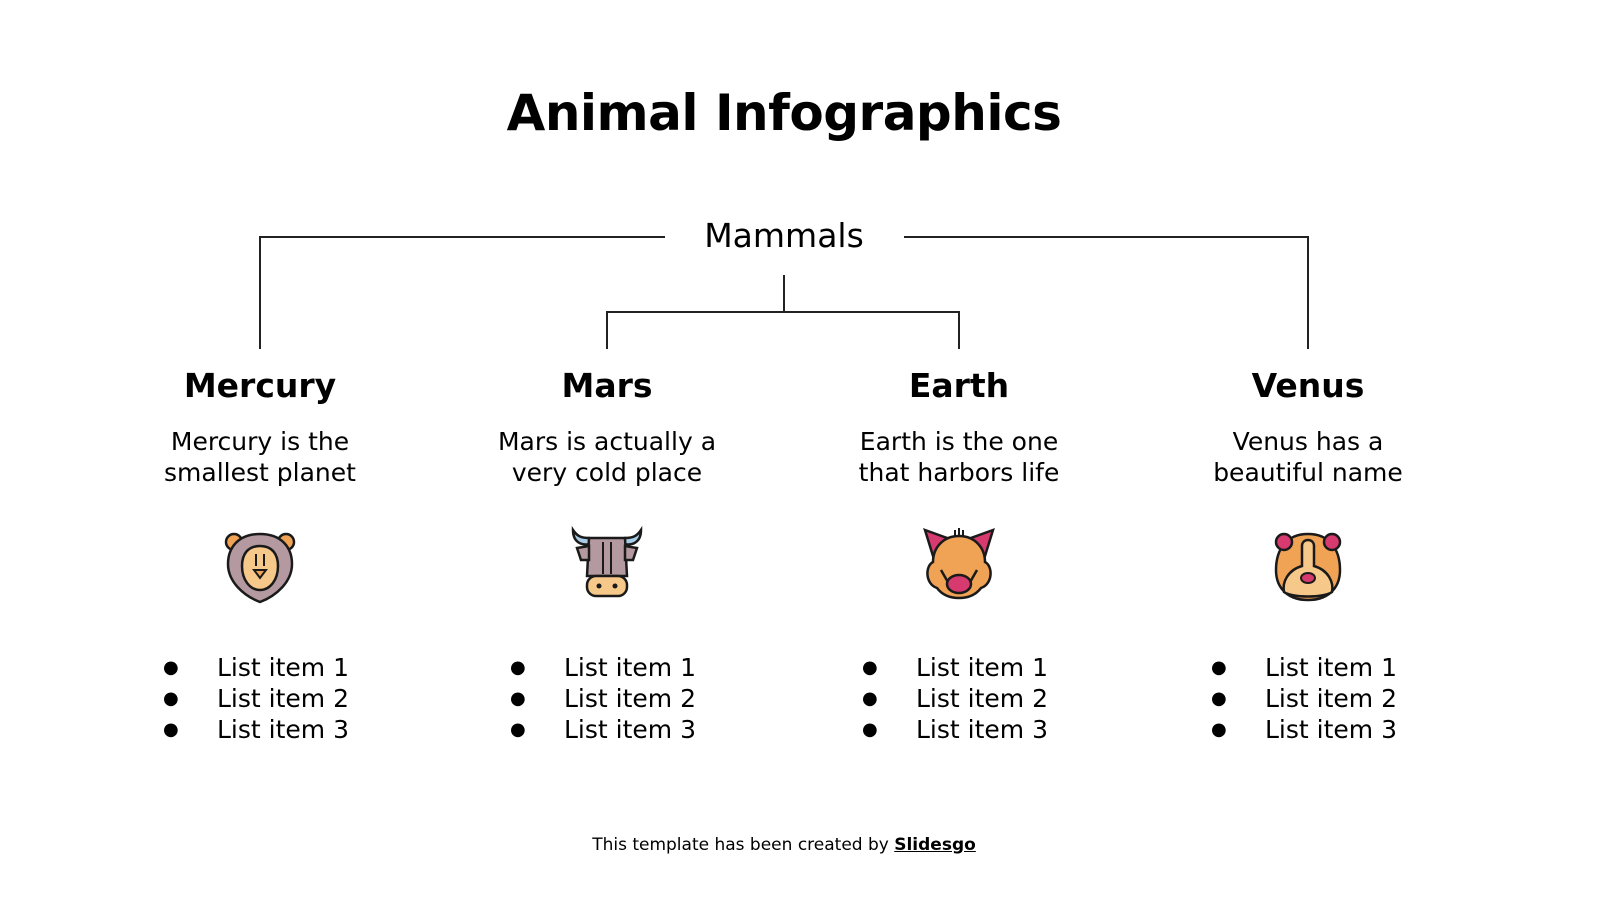 The width and height of the screenshot is (1600, 900). I want to click on page-title: Animal Infographics, so click(784, 113).